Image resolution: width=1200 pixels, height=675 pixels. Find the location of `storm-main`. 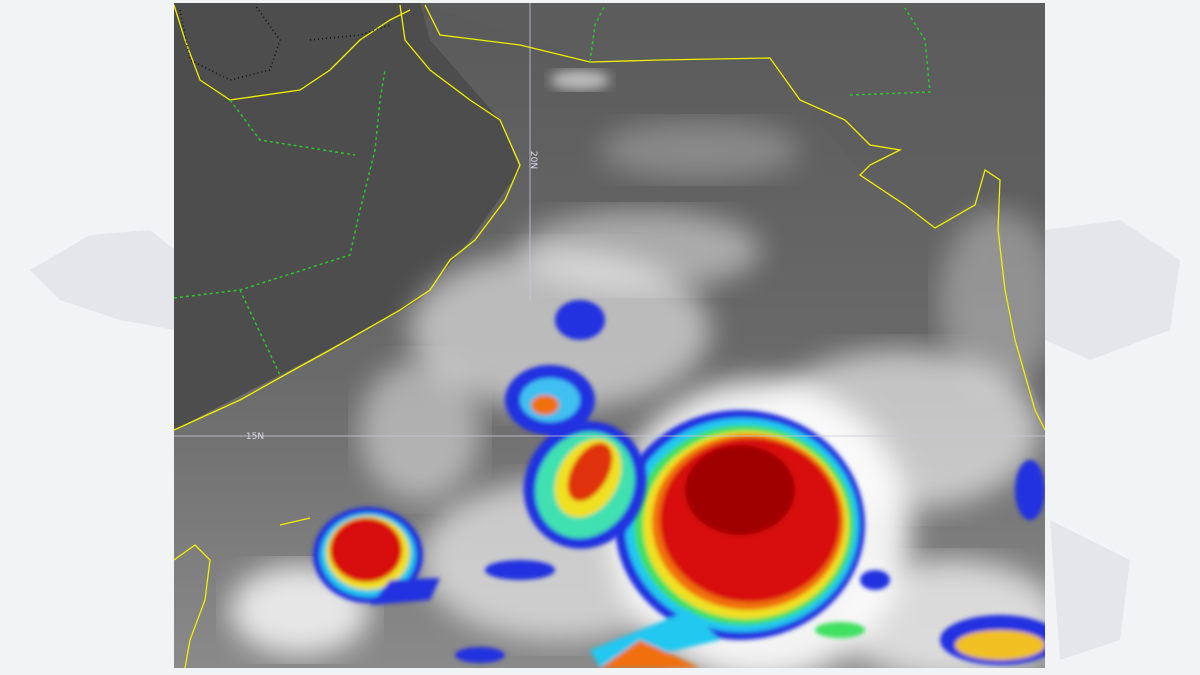

storm-main is located at coordinates (727, 539).